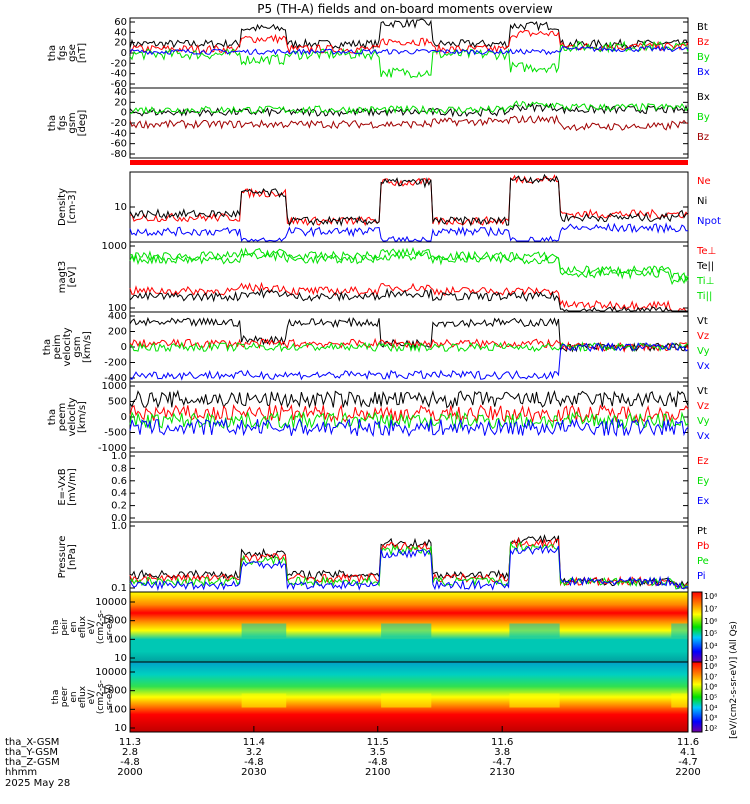 The height and width of the screenshot is (804, 750). What do you see at coordinates (117, 316) in the screenshot?
I see `y-tick-label: 400` at bounding box center [117, 316].